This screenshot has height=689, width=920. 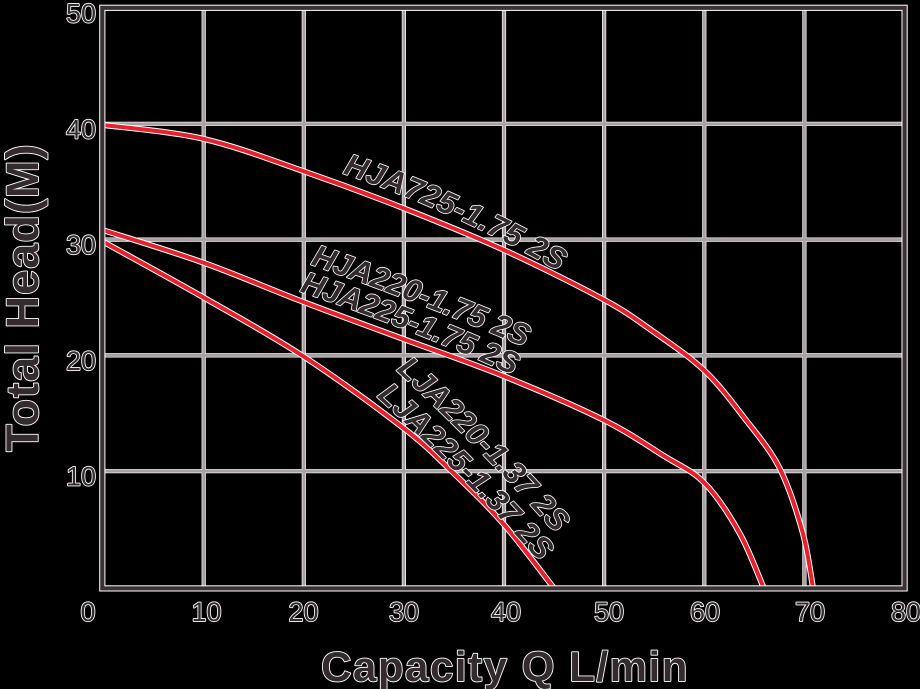 I want to click on svg-text: Total Head(M), so click(x=24, y=297).